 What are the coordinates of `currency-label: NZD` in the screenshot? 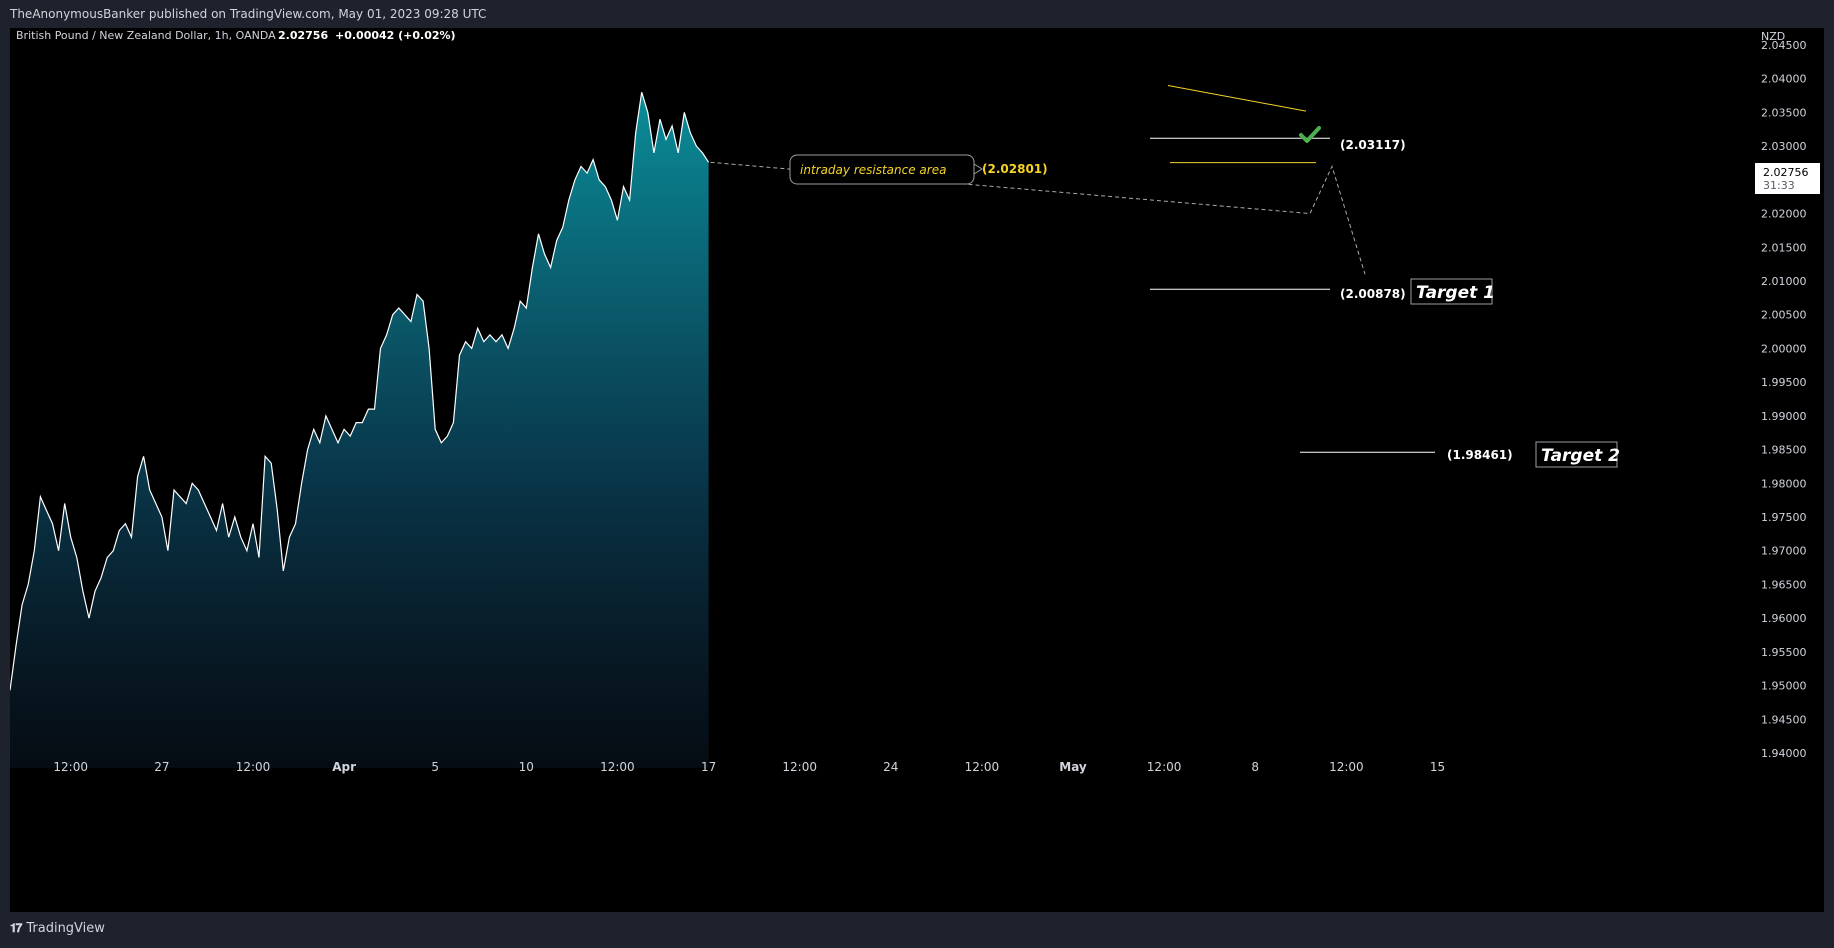 It's located at (1773, 36).